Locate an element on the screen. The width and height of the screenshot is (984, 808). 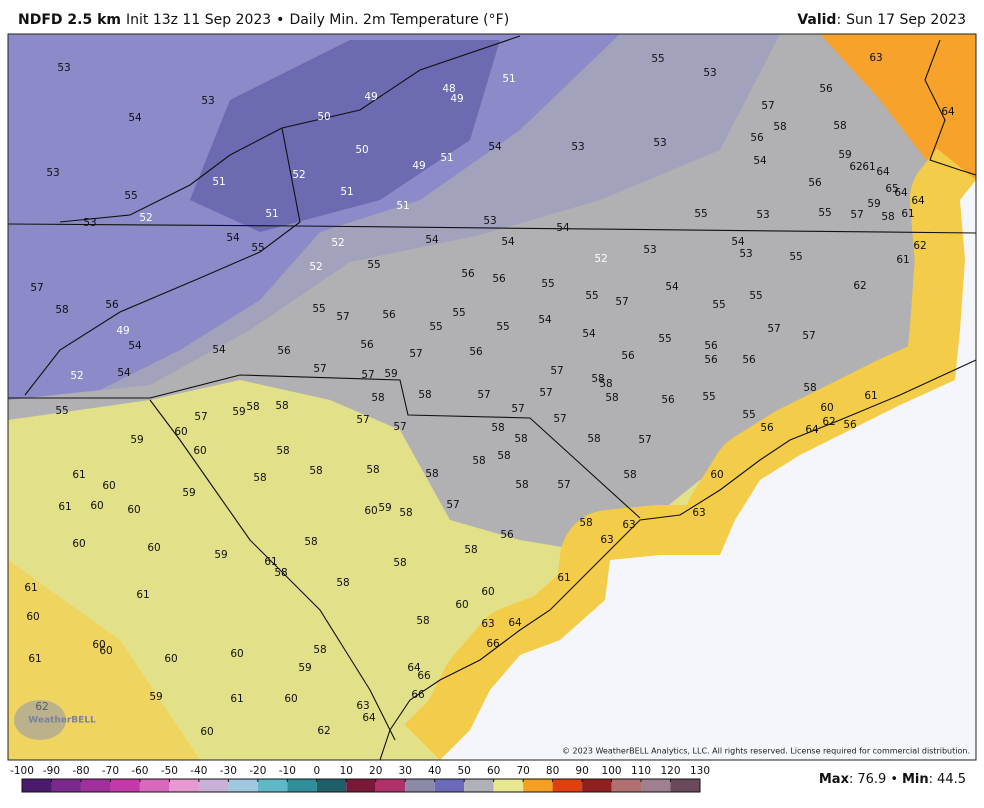
product: Daily Min. 2m Temperature (°F) is located at coordinates (399, 20).